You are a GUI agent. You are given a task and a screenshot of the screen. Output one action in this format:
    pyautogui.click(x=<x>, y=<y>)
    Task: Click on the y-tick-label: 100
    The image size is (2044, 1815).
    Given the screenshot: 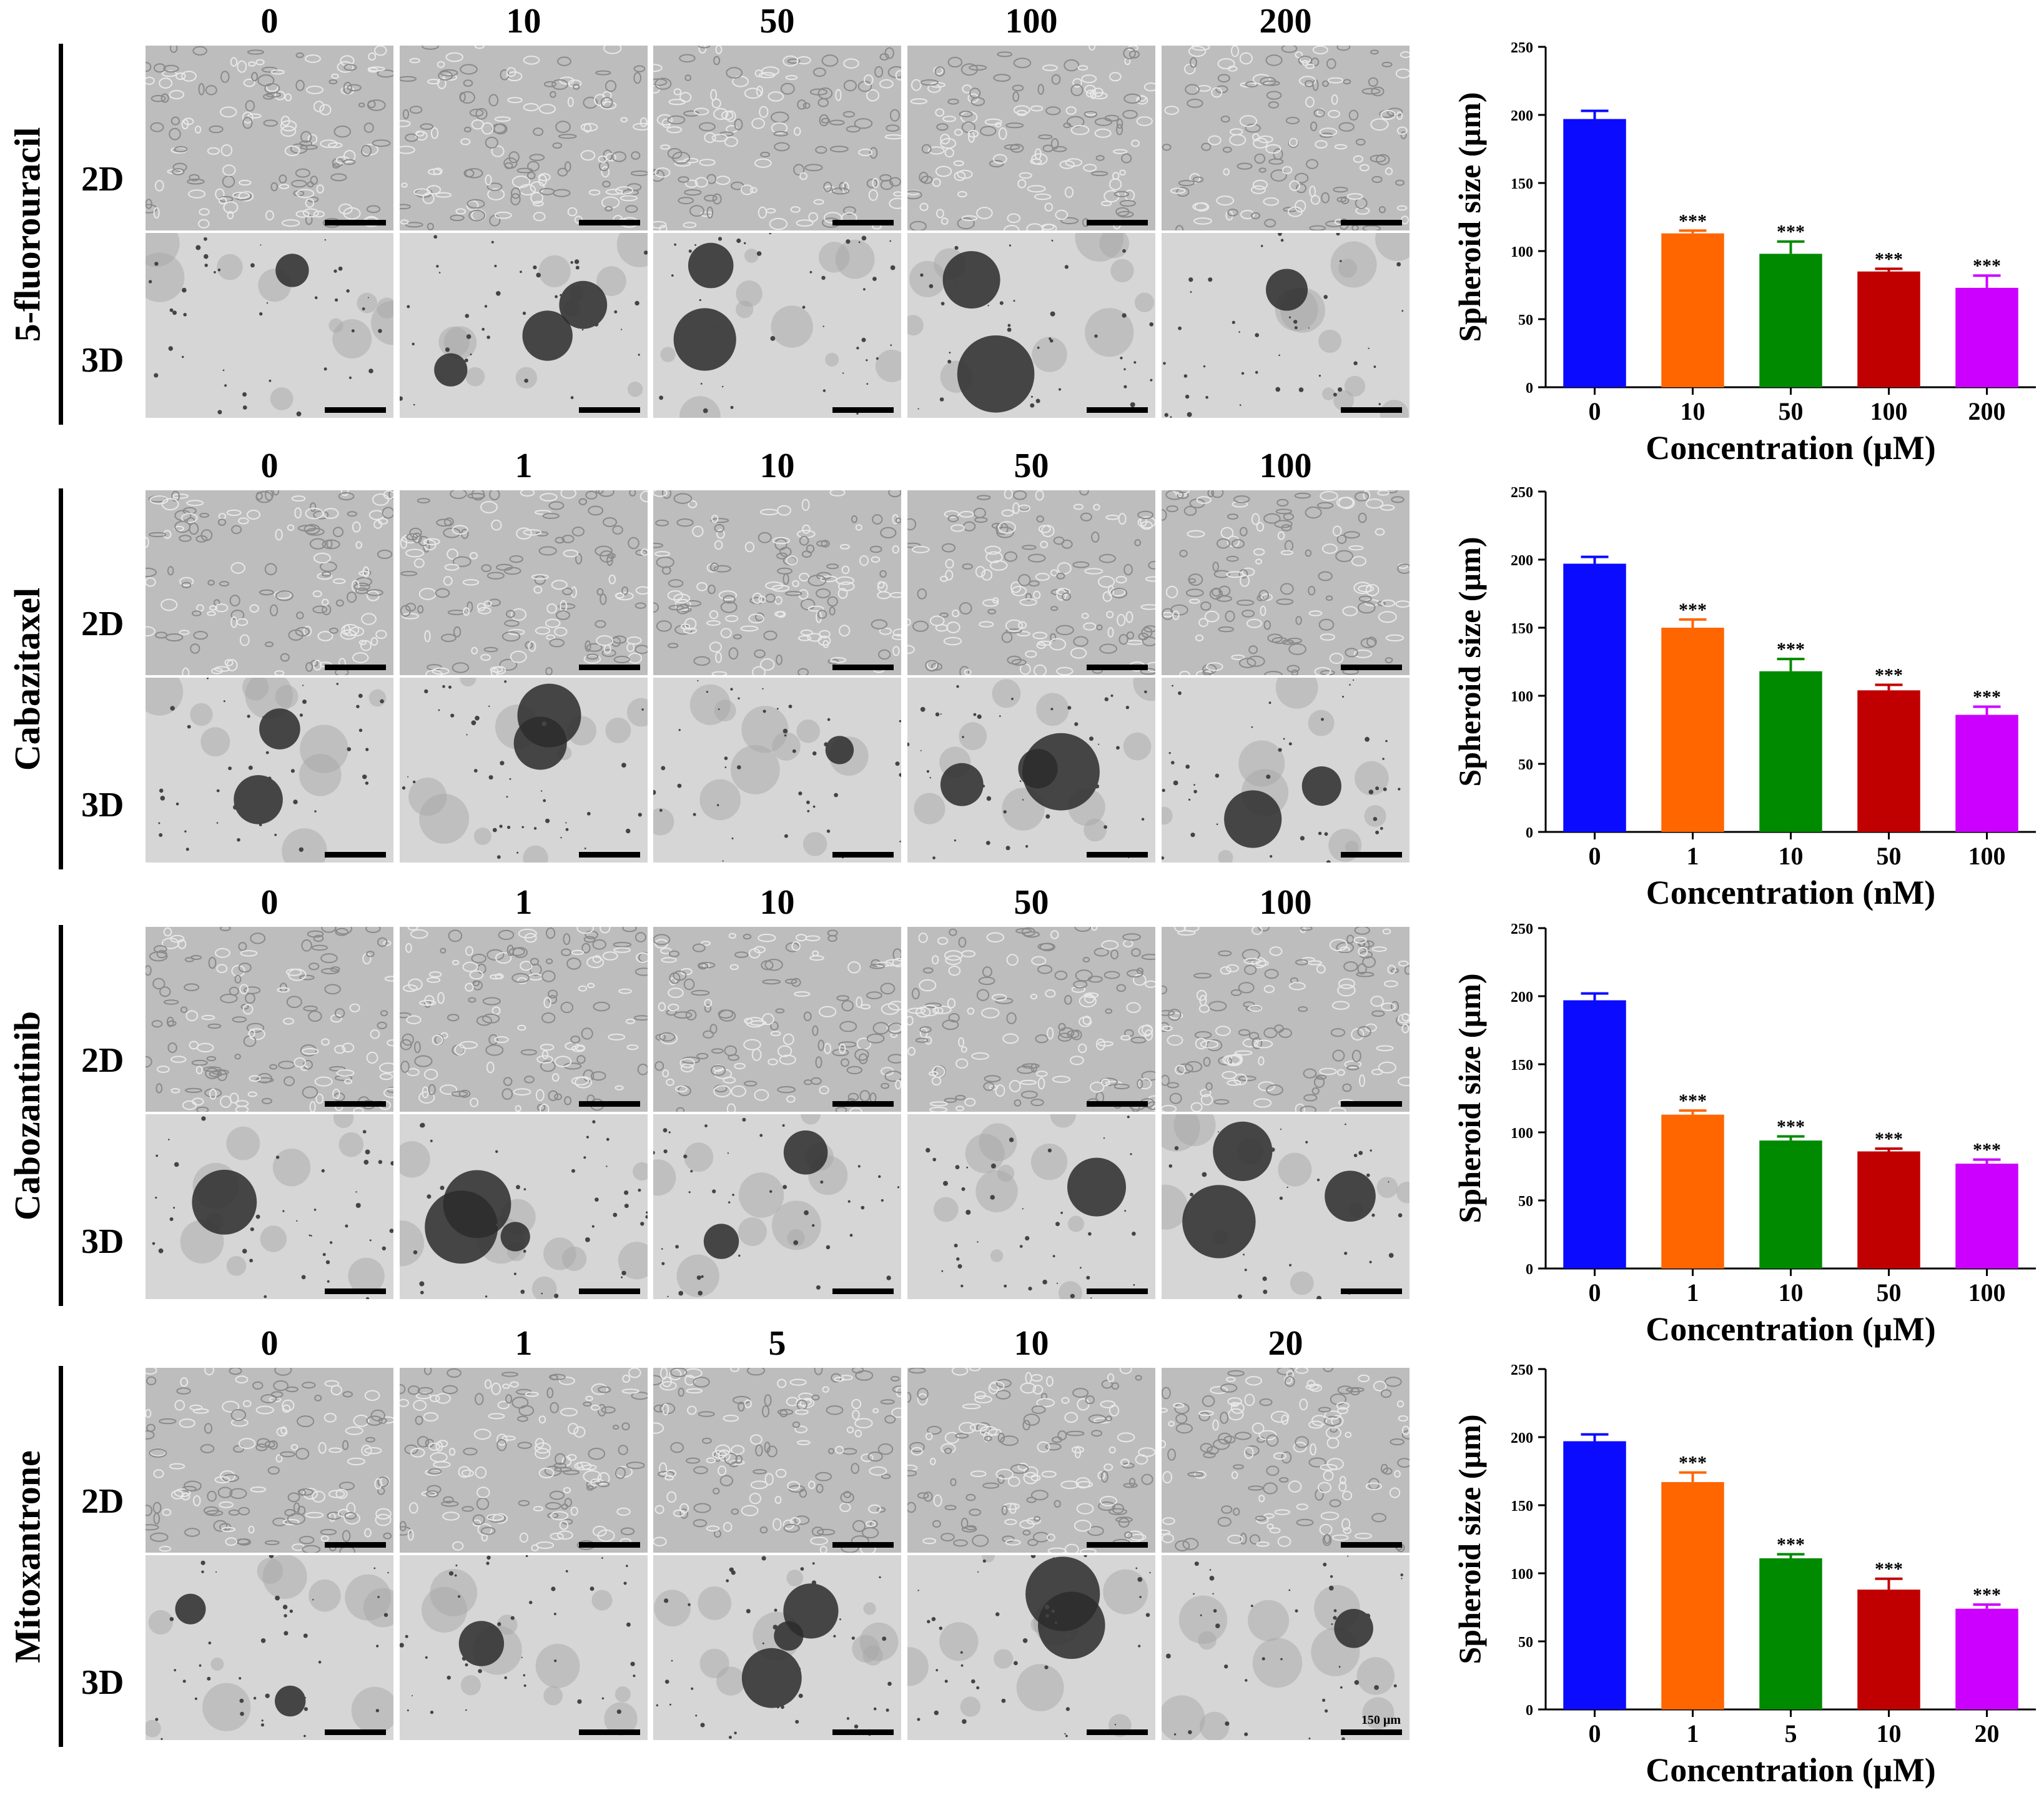 What is the action you would take?
    pyautogui.click(x=1522, y=1133)
    